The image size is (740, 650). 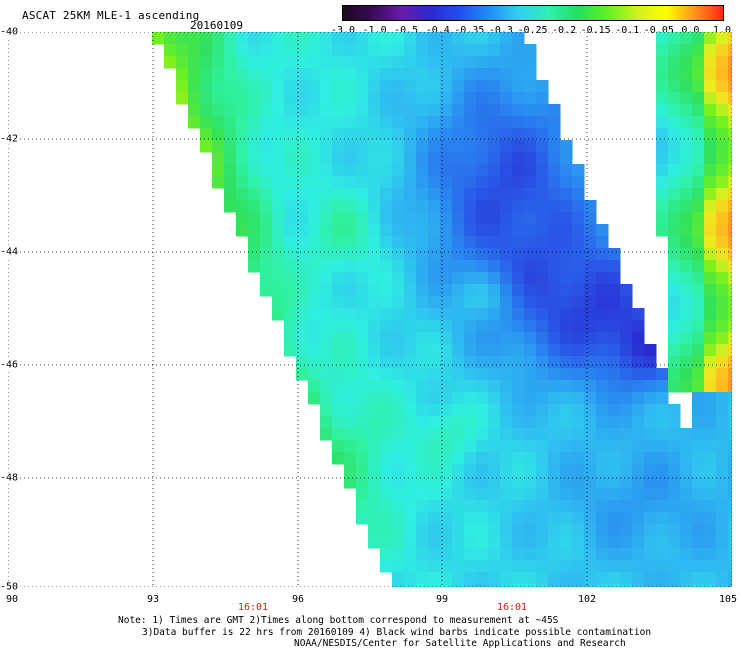 I want to click on longitude-label: 93, so click(x=153, y=599).